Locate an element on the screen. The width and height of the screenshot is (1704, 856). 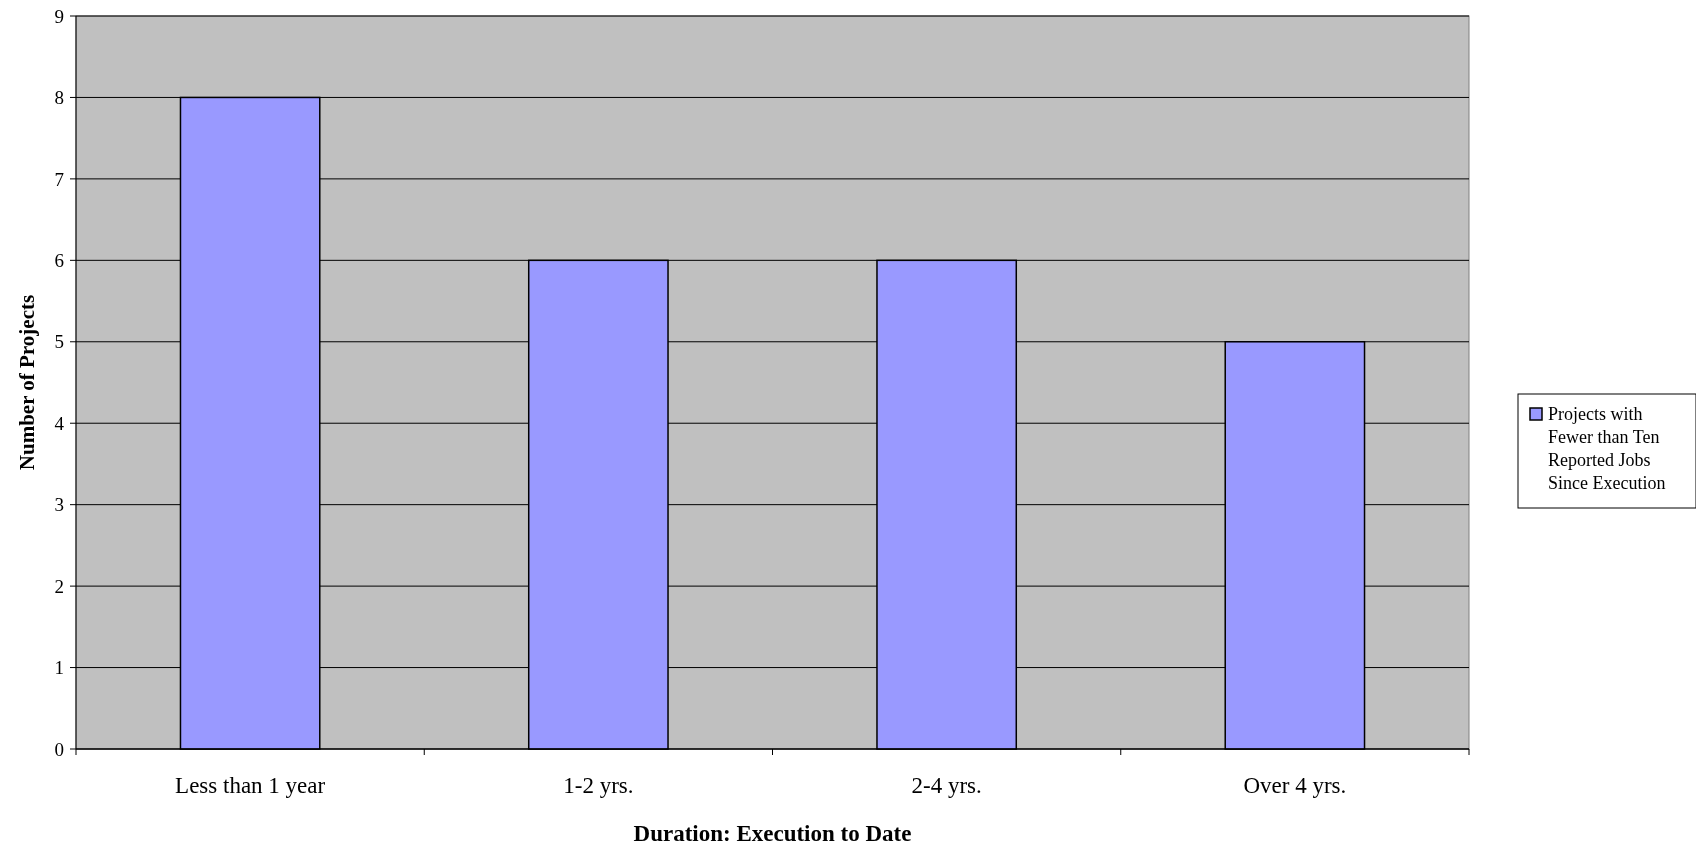
y-tick-label: 2 is located at coordinates (59, 586).